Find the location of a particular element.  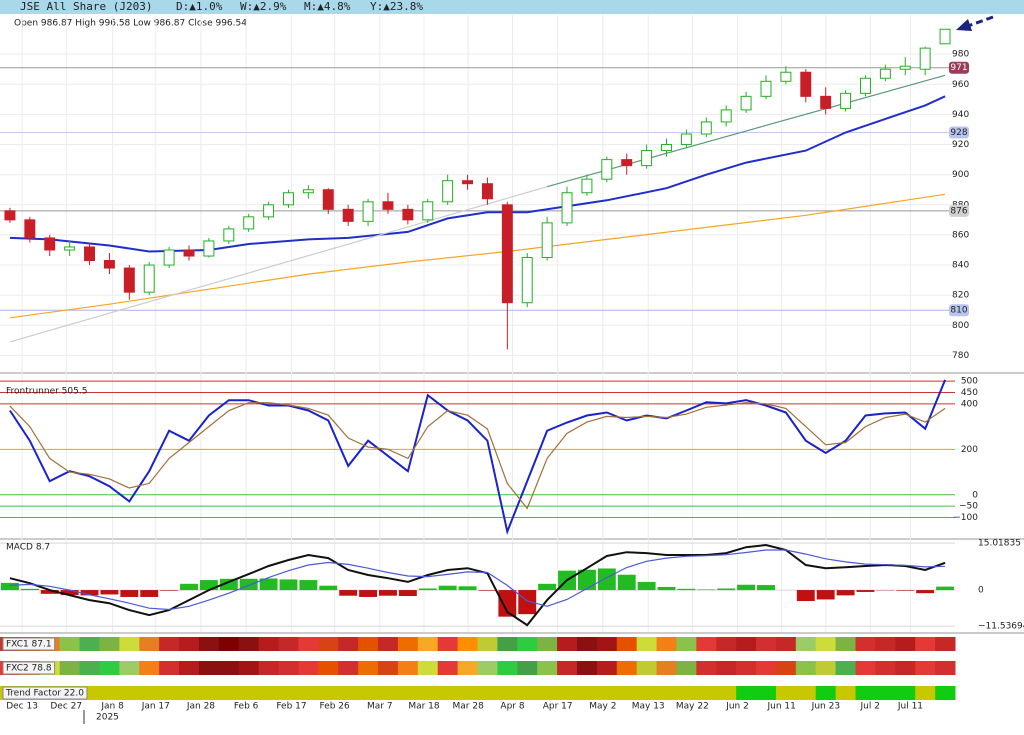

x-tick-label: Mar 18 is located at coordinates (424, 707).